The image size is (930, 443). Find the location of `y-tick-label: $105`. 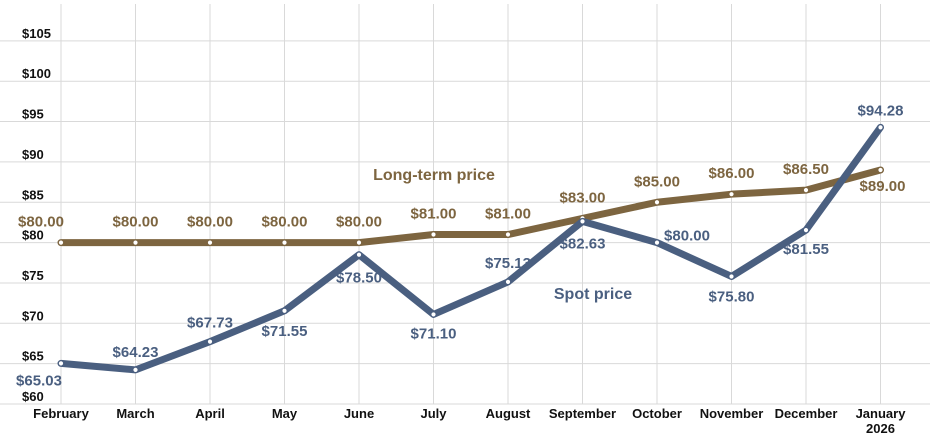

y-tick-label: $105 is located at coordinates (36, 33).